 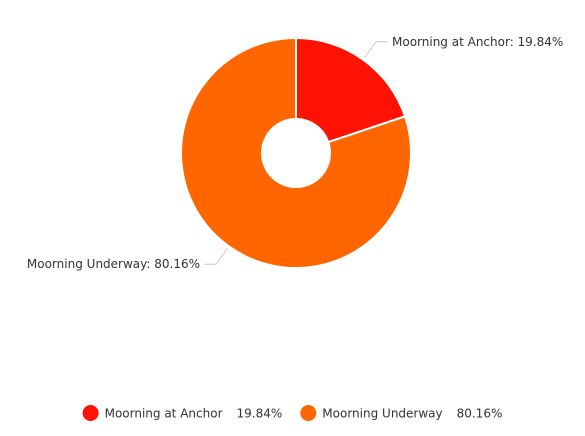 I want to click on callout-line-moorning-at-anchor, so click(x=375, y=50).